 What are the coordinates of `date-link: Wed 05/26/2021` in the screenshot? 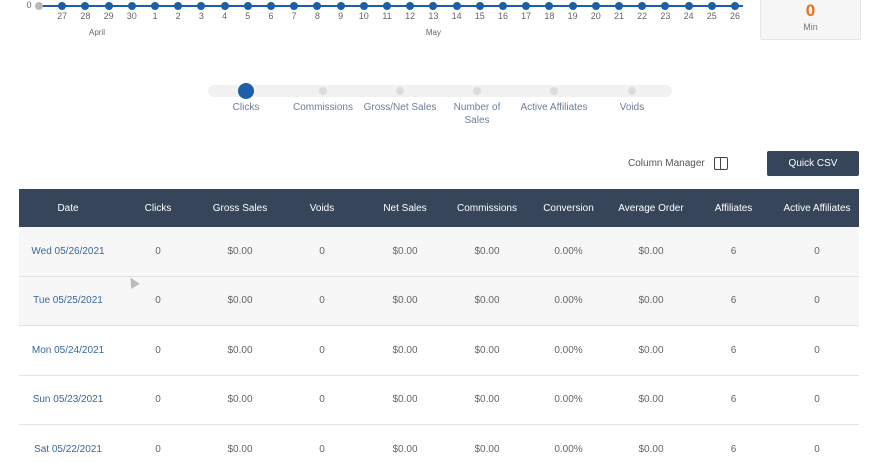 It's located at (68, 251).